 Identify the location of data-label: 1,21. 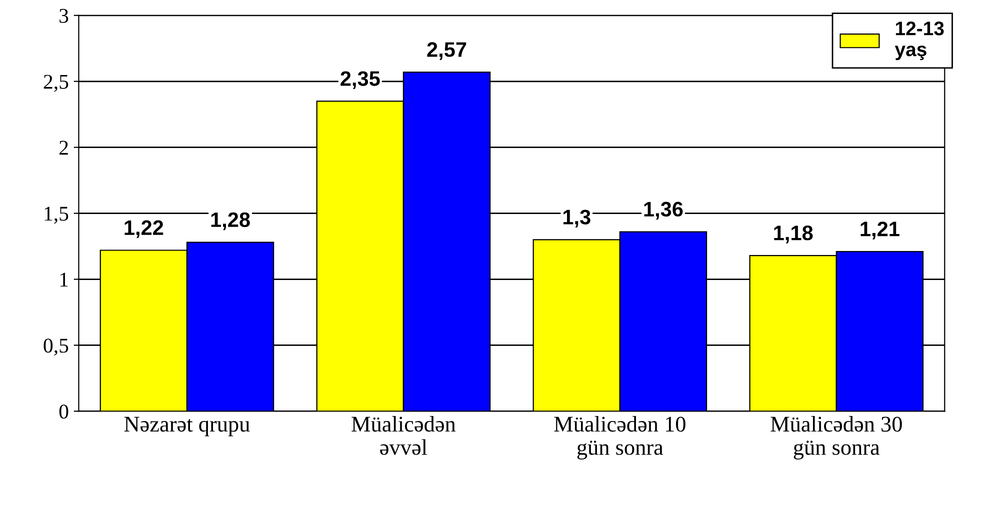
(880, 231).